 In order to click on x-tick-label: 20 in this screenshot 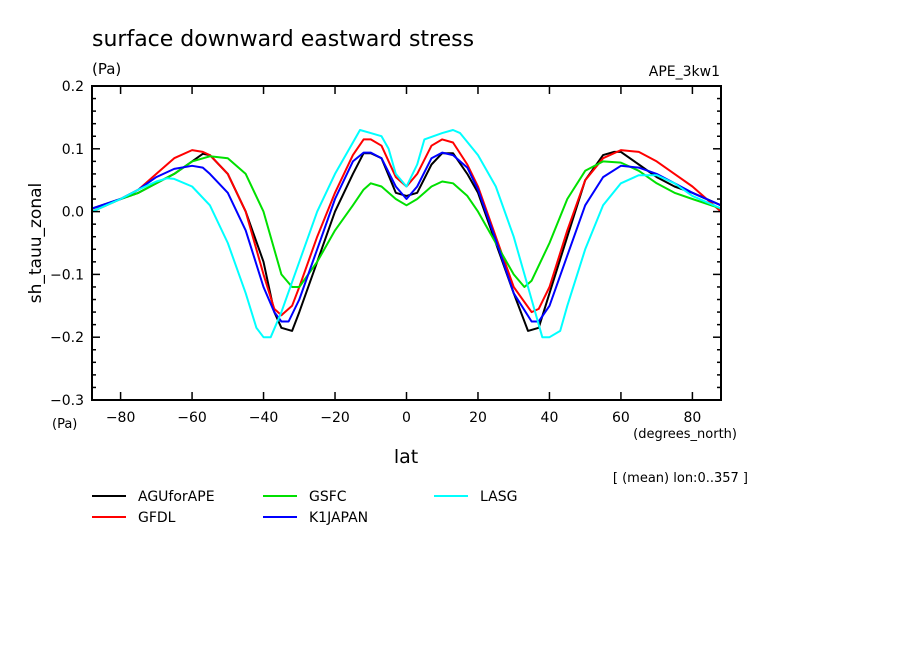, I will do `click(478, 418)`.